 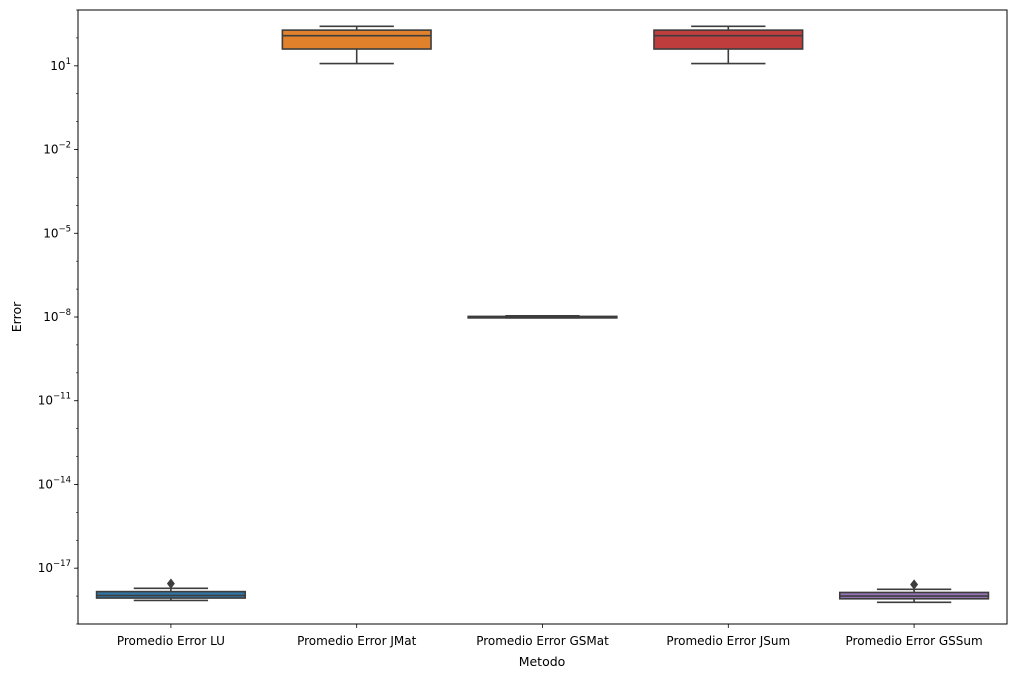 What do you see at coordinates (542, 661) in the screenshot?
I see `x-axis-label: Metodo` at bounding box center [542, 661].